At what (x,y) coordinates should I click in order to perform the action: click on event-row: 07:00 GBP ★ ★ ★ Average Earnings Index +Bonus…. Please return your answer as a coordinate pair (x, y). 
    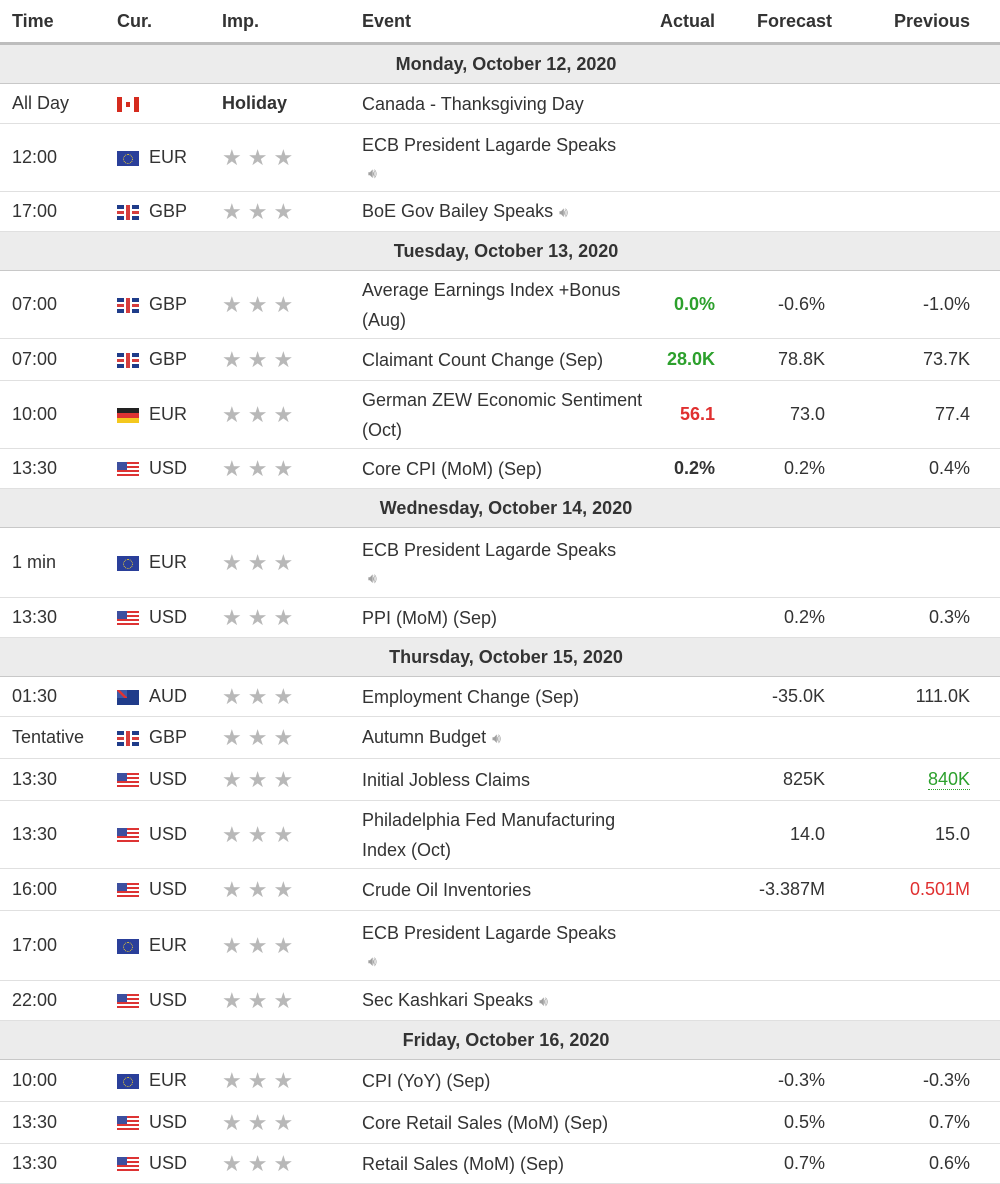
    Looking at the image, I should click on (500, 304).